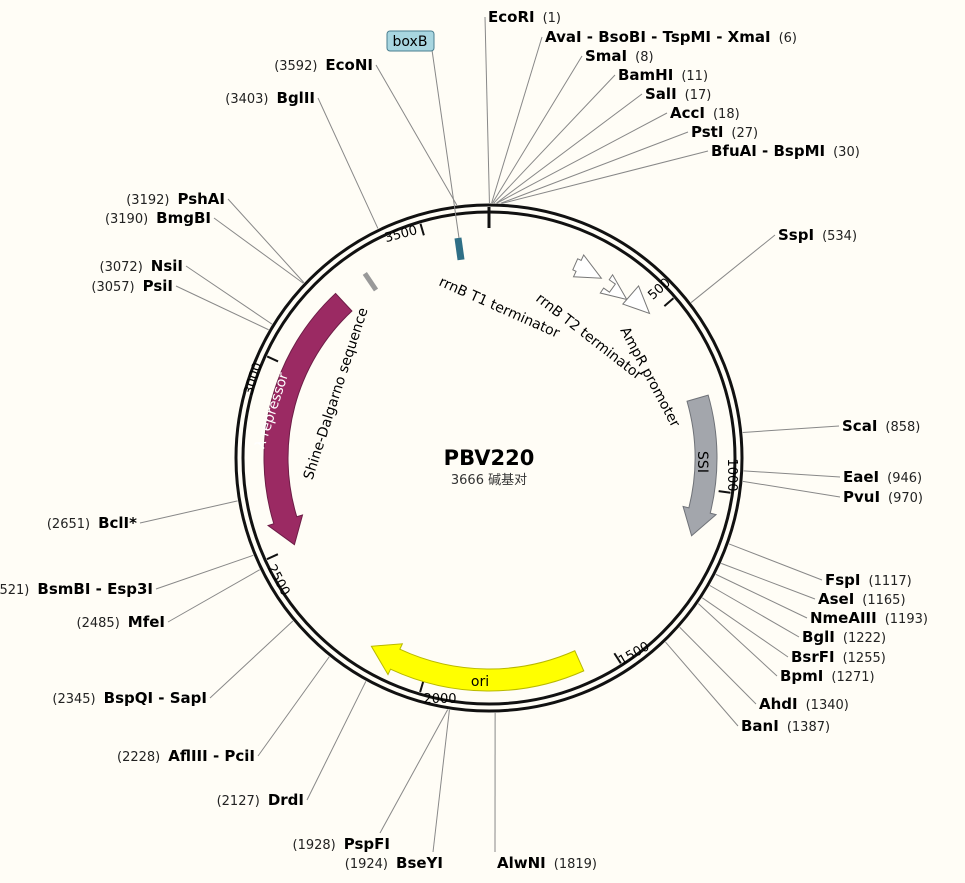 The width and height of the screenshot is (965, 883). I want to click on site-name: PspFI, so click(367, 844).